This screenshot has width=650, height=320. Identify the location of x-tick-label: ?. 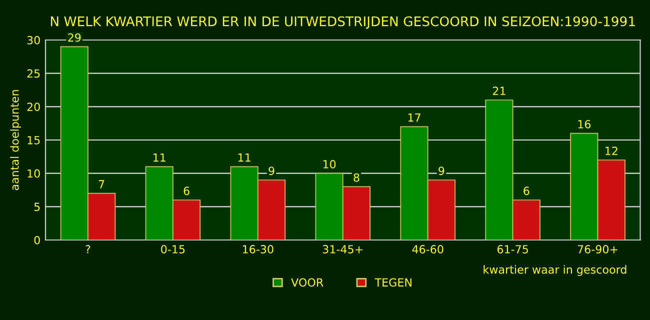
(88, 249).